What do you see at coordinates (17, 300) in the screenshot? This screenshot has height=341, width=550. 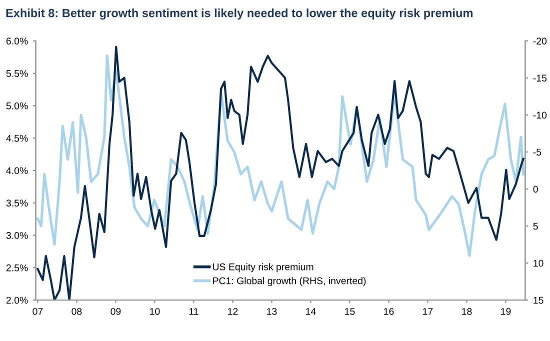 I see `y-tick-label: 2.0%` at bounding box center [17, 300].